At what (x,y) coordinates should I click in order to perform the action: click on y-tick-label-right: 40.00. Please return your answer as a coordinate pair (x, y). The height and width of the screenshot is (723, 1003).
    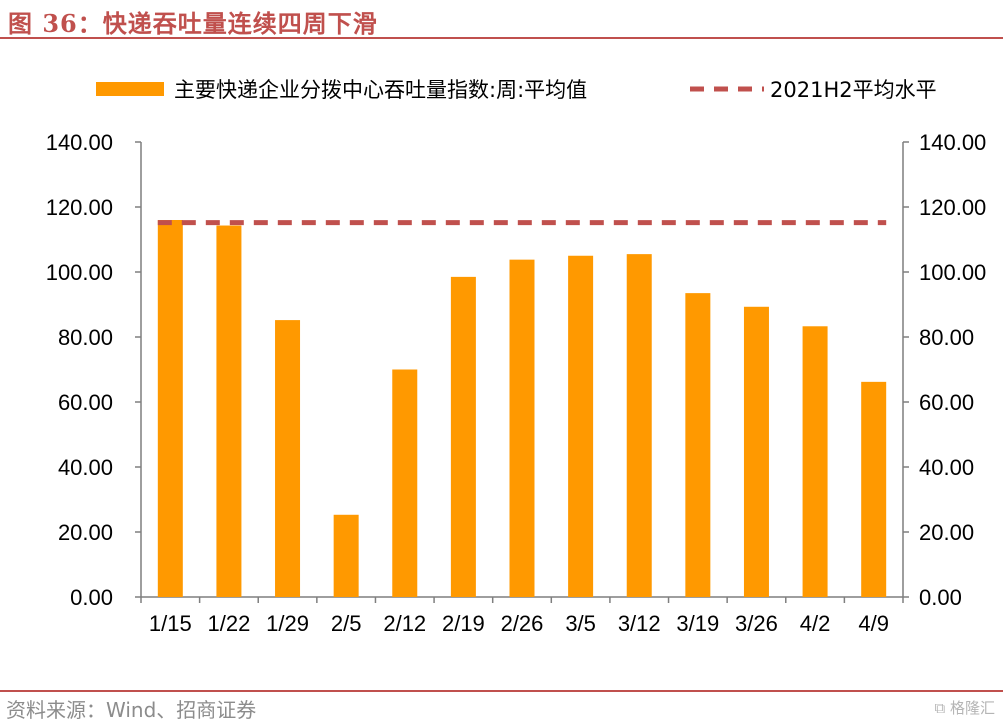
    Looking at the image, I should click on (946, 467).